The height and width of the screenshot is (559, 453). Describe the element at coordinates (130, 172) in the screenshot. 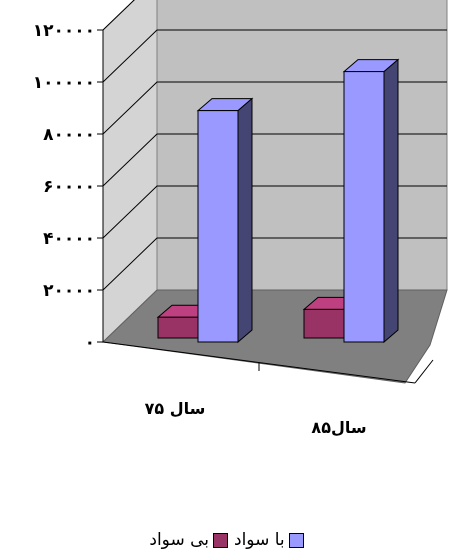

I see `side-wall` at that location.